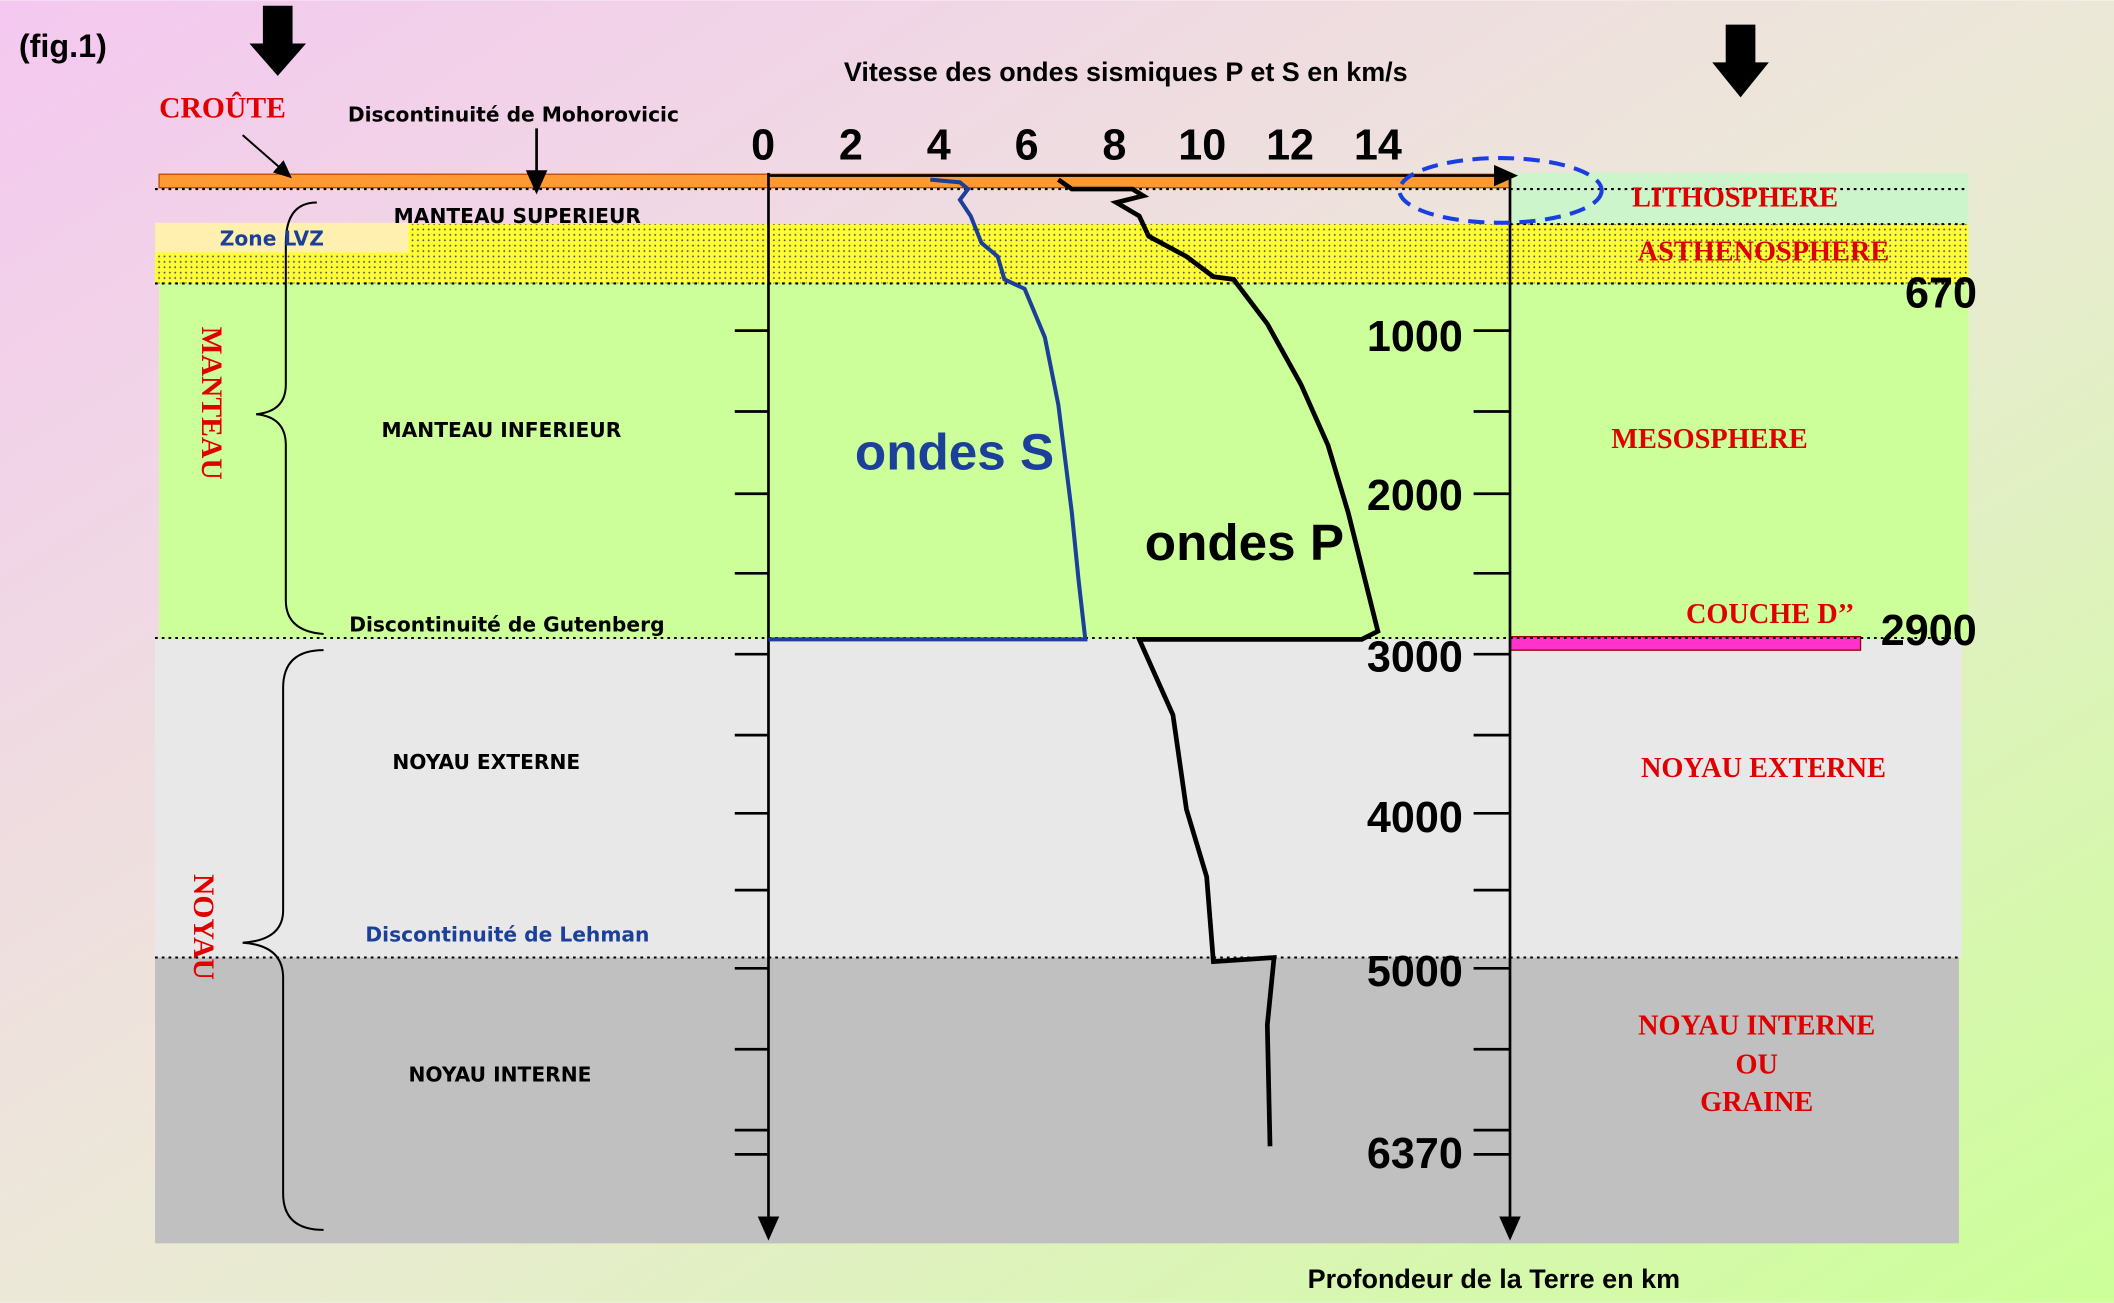 The height and width of the screenshot is (1303, 2114). Describe the element at coordinates (1764, 252) in the screenshot. I see `asthenosphere-label: ASTHENOSPHERE` at that location.